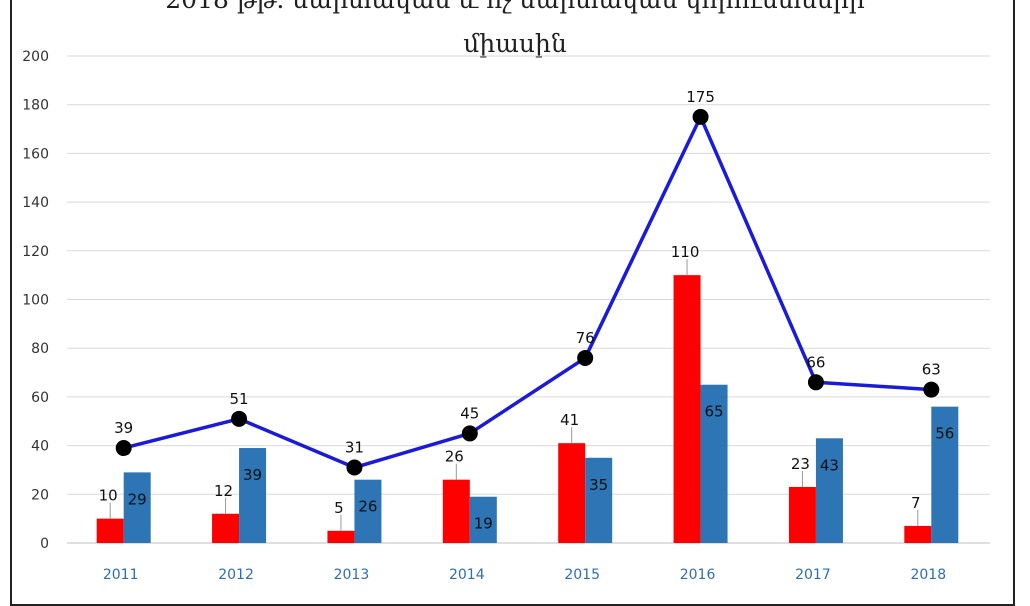  Describe the element at coordinates (35, 154) in the screenshot. I see `y-tick-label: 160` at that location.